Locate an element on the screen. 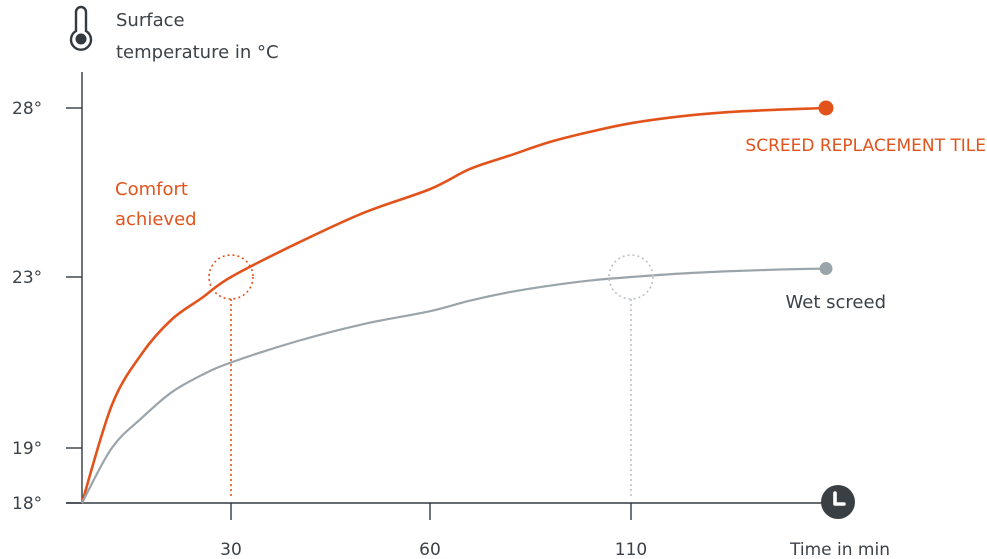  series-label-wet-screed: Wet screed is located at coordinates (836, 302).